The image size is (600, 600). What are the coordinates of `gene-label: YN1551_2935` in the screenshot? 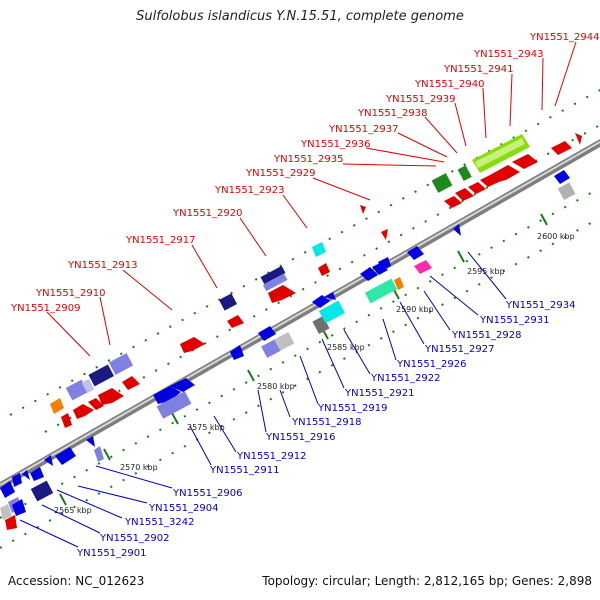 It's located at (308, 159).